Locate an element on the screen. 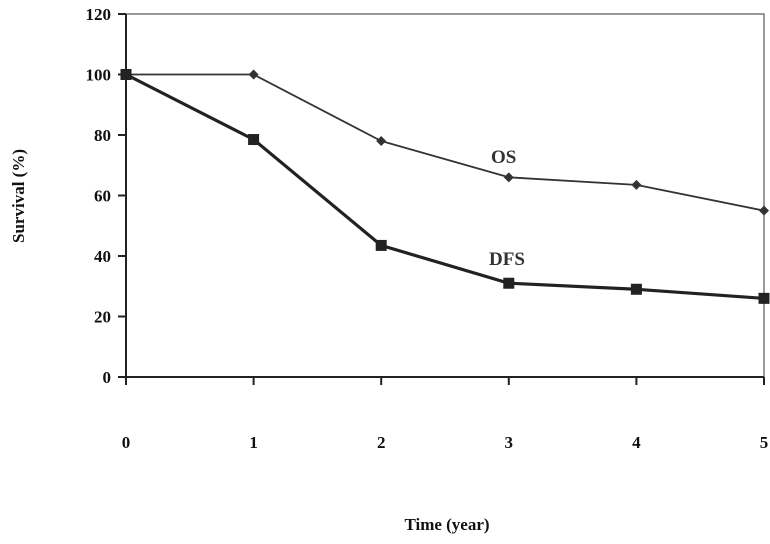 This screenshot has width=770, height=544. y-tick-label: 80 is located at coordinates (102, 135).